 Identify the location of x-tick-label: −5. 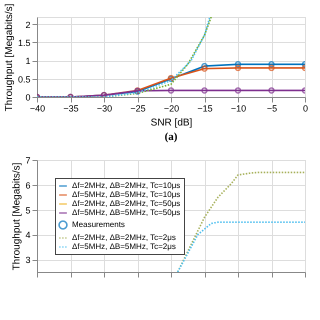
(272, 109).